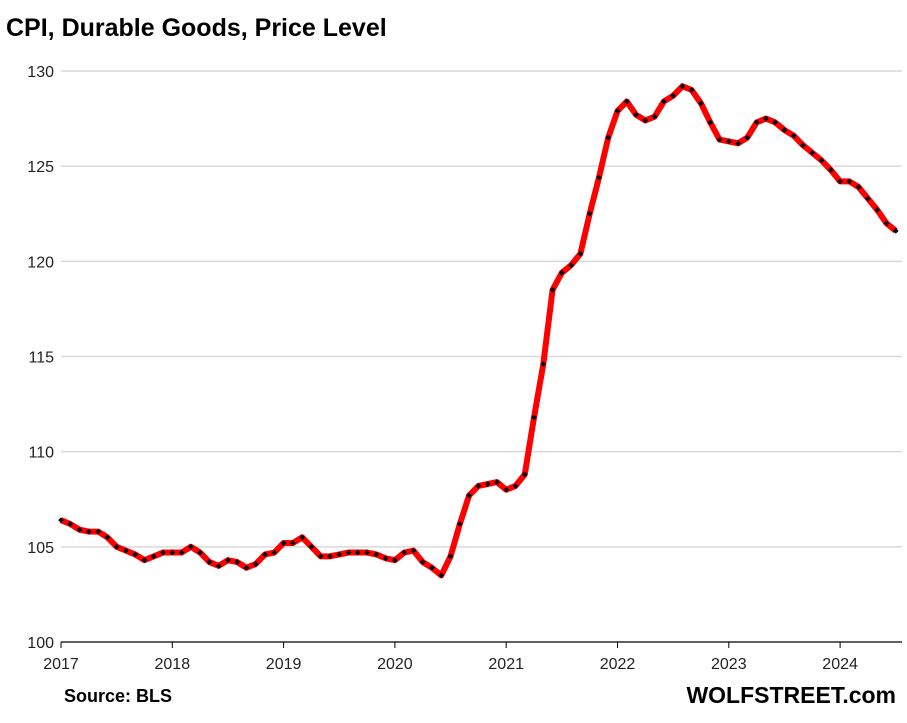  I want to click on x-tick-label: 2023, so click(729, 664).